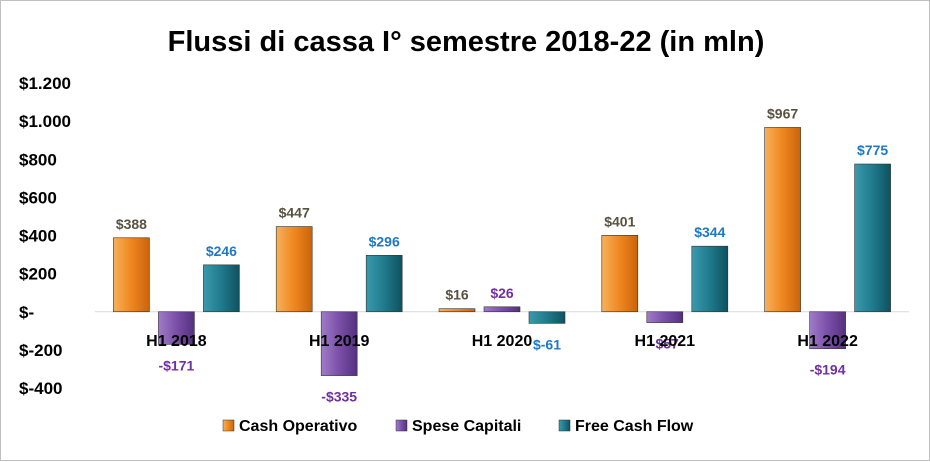  I want to click on x-tick-label: H1 2021, so click(665, 341).